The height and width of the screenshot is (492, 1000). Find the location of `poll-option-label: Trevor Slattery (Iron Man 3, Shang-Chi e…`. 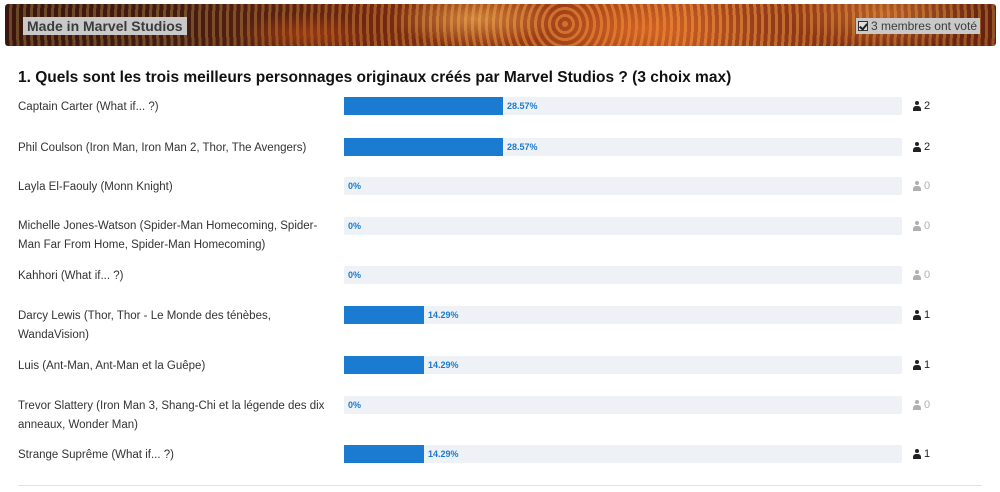

poll-option-label: Trevor Slattery (Iron Man 3, Shang-Chi e… is located at coordinates (171, 415).